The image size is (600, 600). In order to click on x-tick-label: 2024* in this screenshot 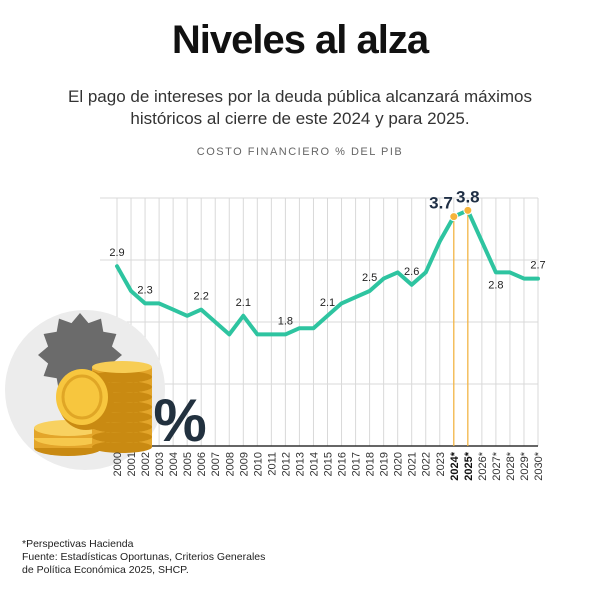, I will do `click(455, 465)`.